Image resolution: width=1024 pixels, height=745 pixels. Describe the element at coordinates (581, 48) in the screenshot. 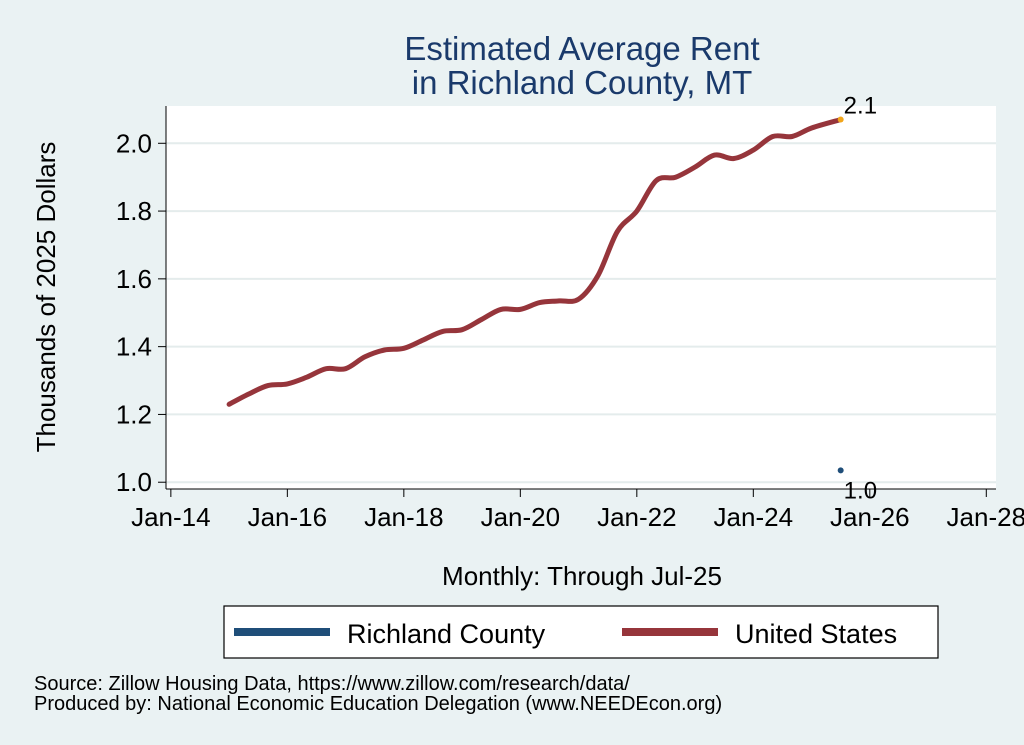

I see `chart-title-line-1: Estimated Average Rent` at that location.